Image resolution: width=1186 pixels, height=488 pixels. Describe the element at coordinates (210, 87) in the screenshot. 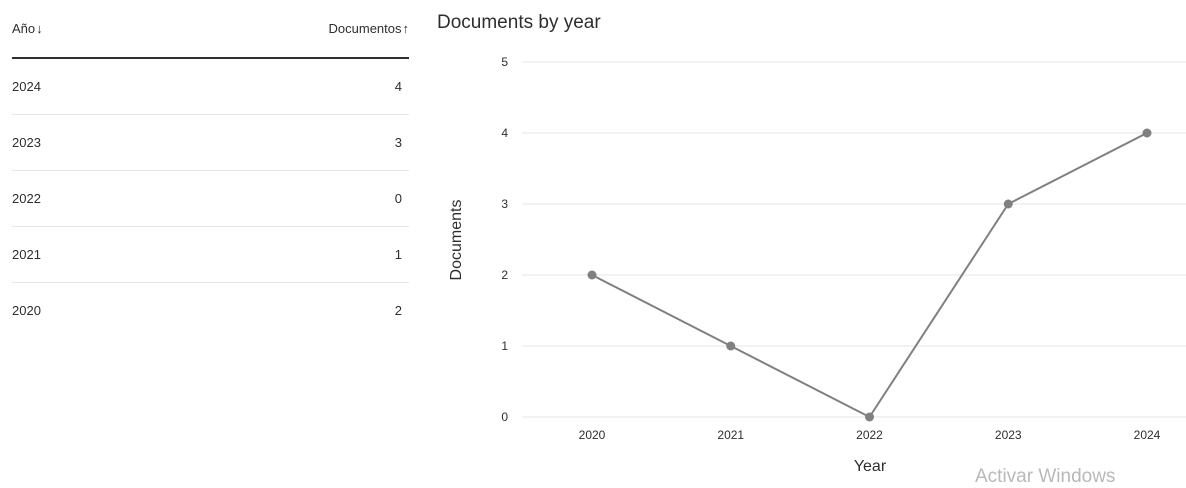

I see `table-row: 2024 4` at that location.